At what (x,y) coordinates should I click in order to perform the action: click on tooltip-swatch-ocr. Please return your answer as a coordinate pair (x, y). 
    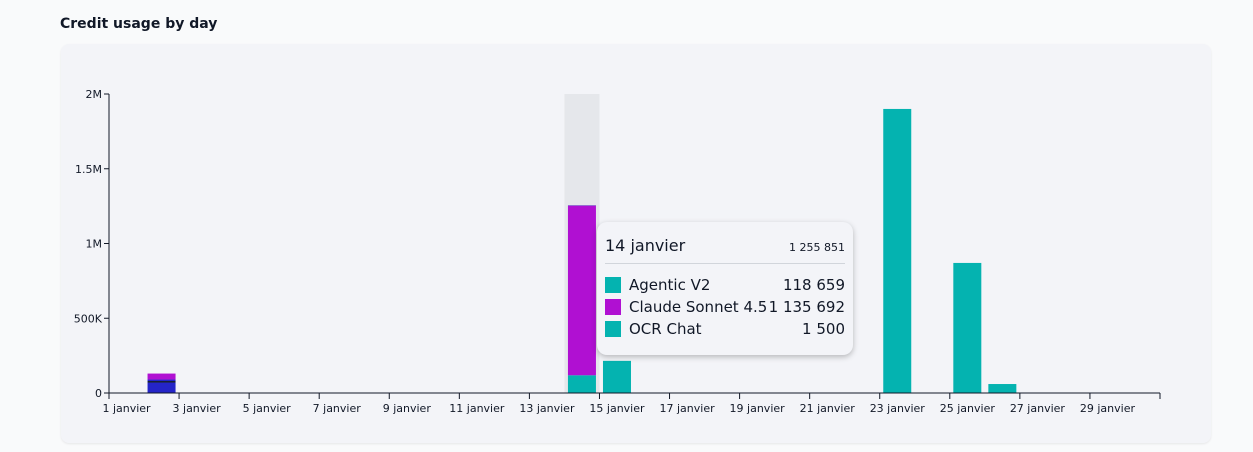
    Looking at the image, I should click on (613, 329).